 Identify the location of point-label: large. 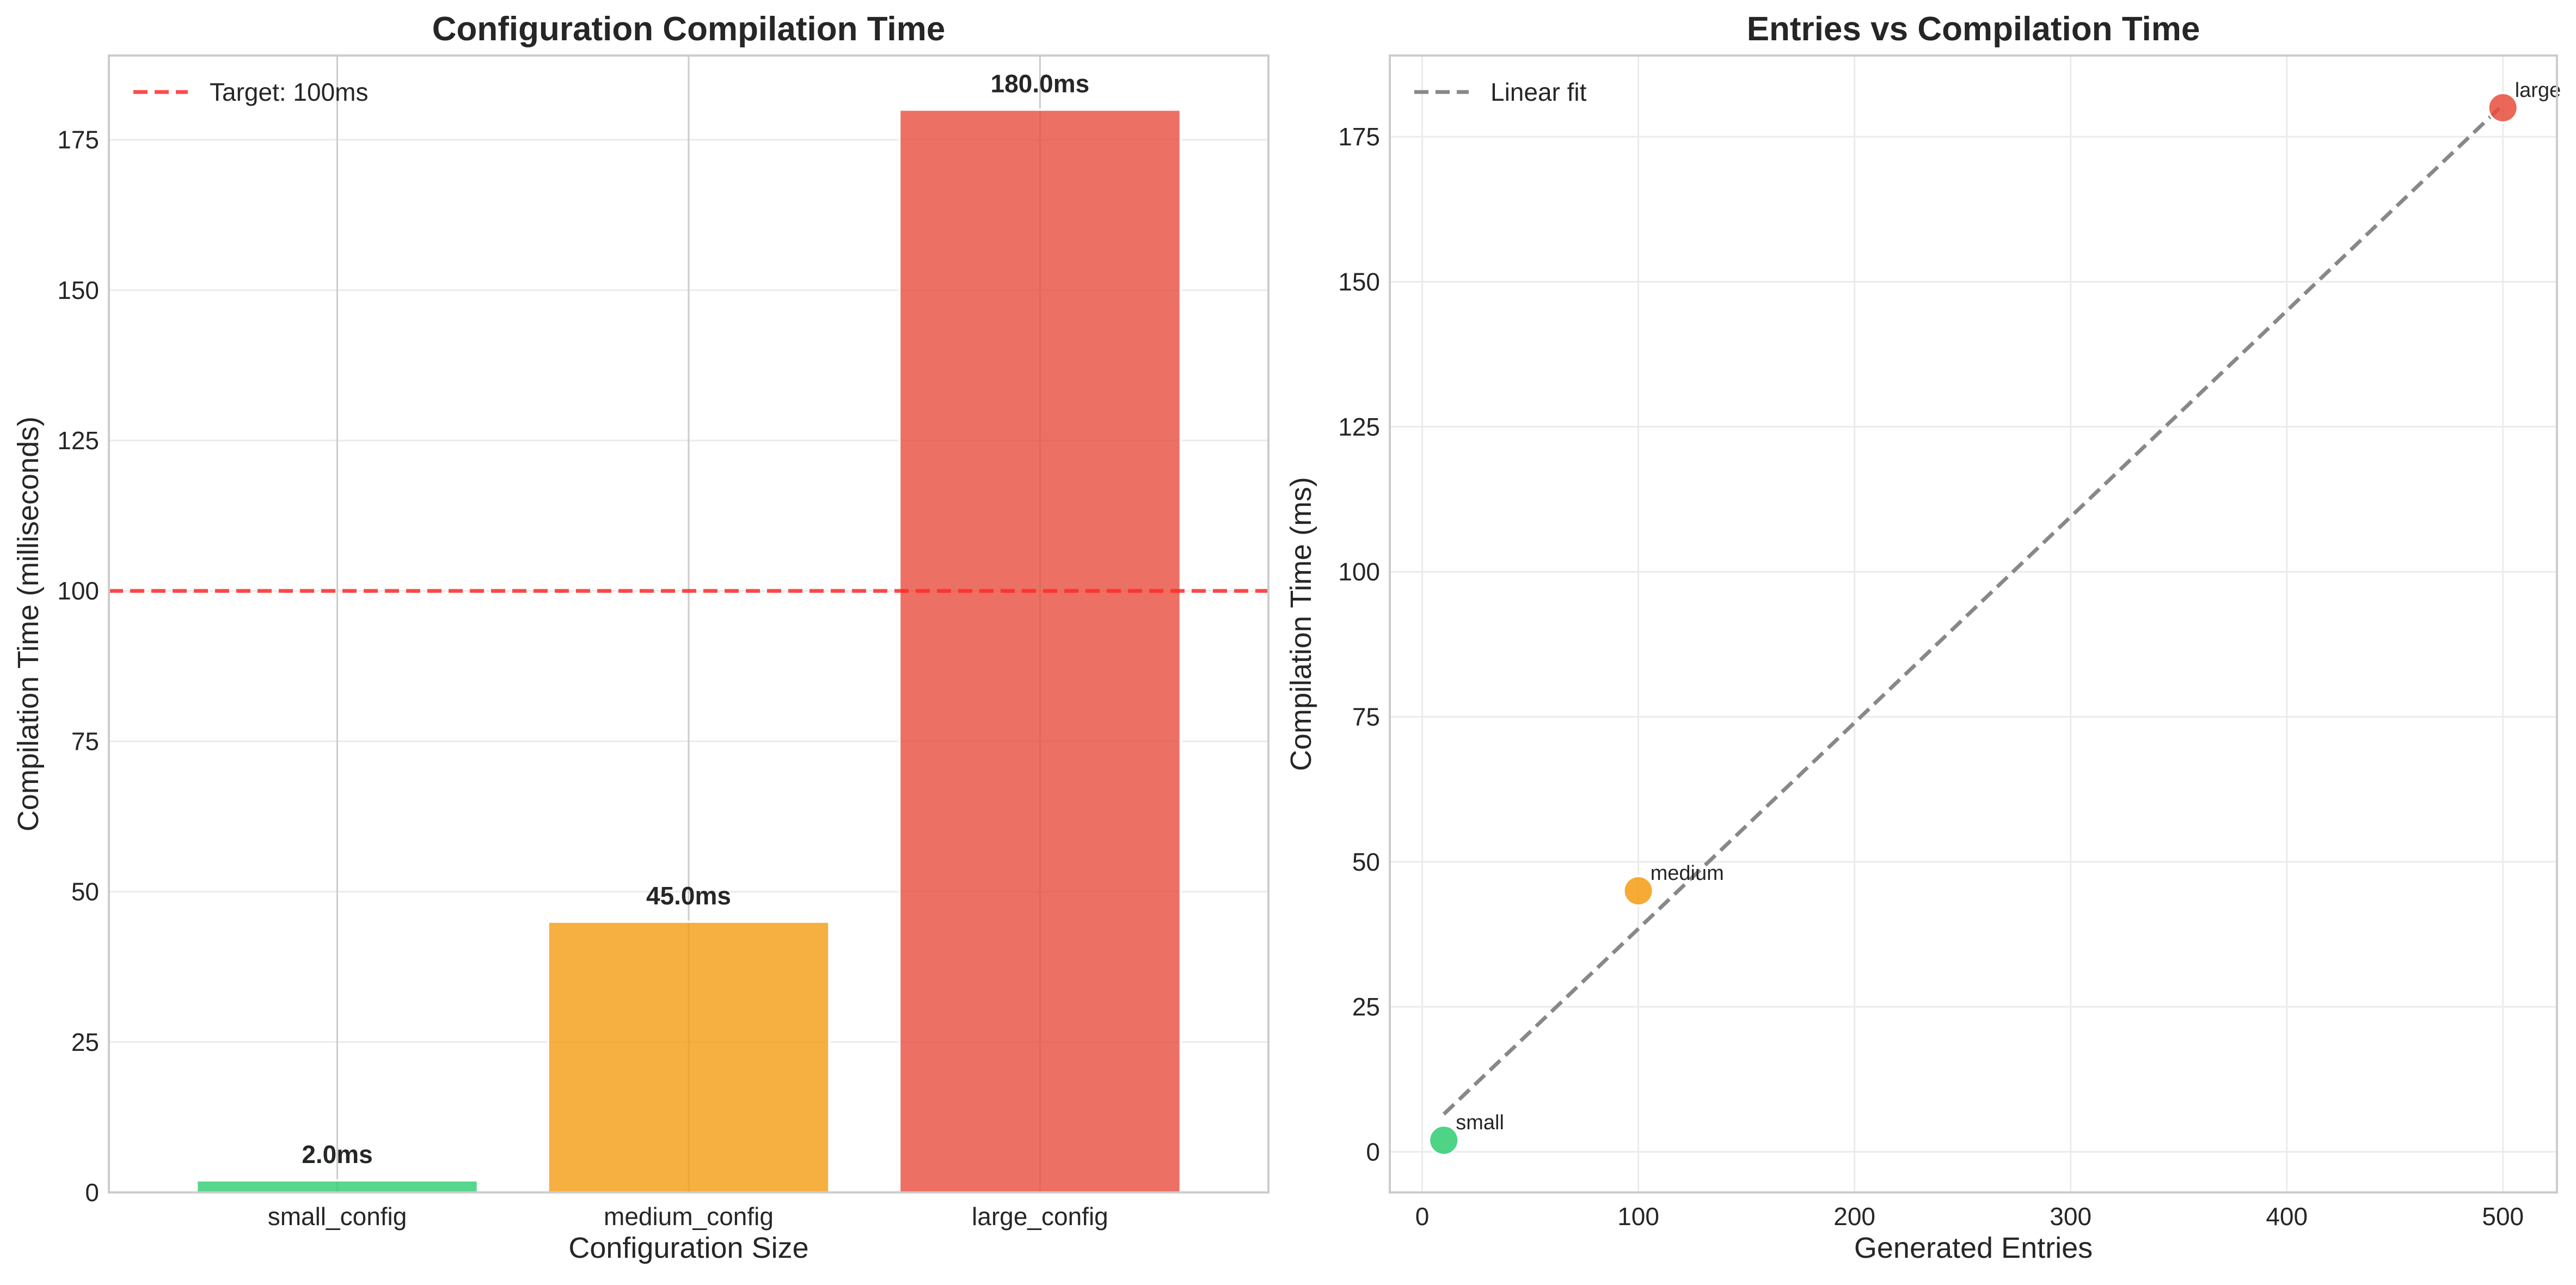
(2538, 90).